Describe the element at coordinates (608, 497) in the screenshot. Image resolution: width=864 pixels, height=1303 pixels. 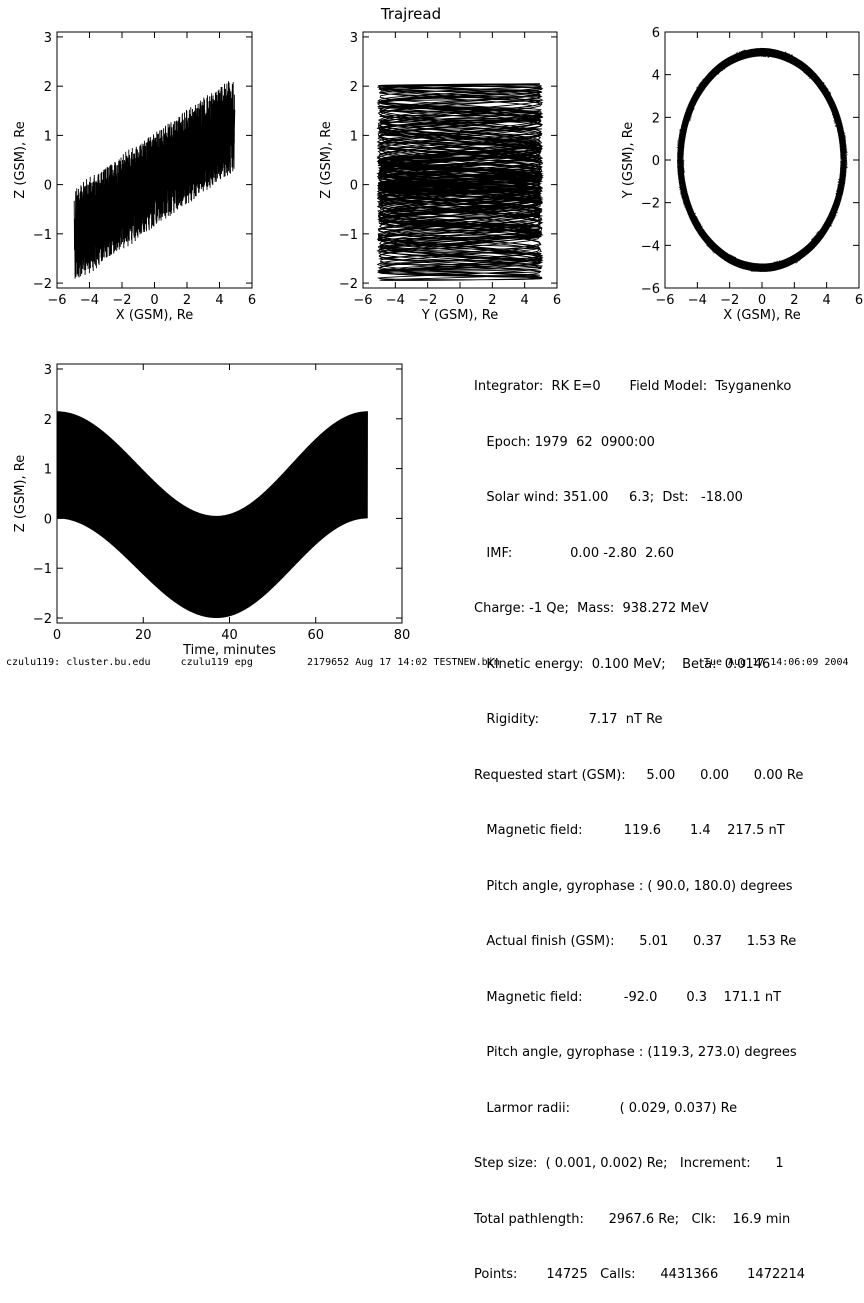
I see `info-line: Solar wind: 351.00 6.3; Dst: -18.00` at that location.